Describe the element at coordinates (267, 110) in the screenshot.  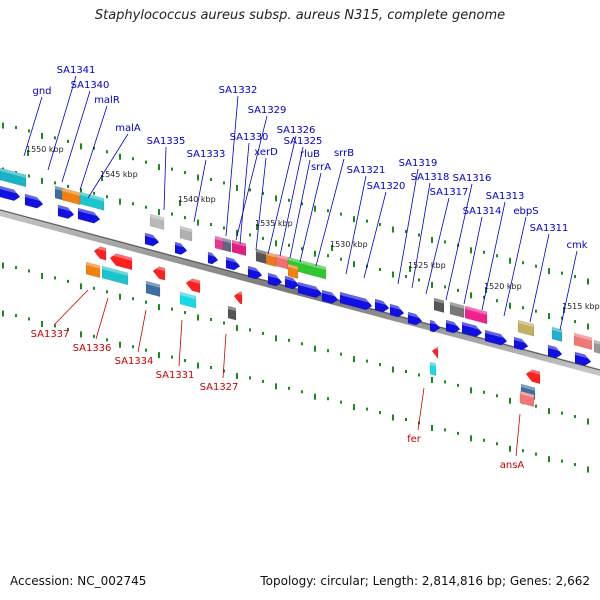
I see `gene-label-sa1329: SA1329` at that location.